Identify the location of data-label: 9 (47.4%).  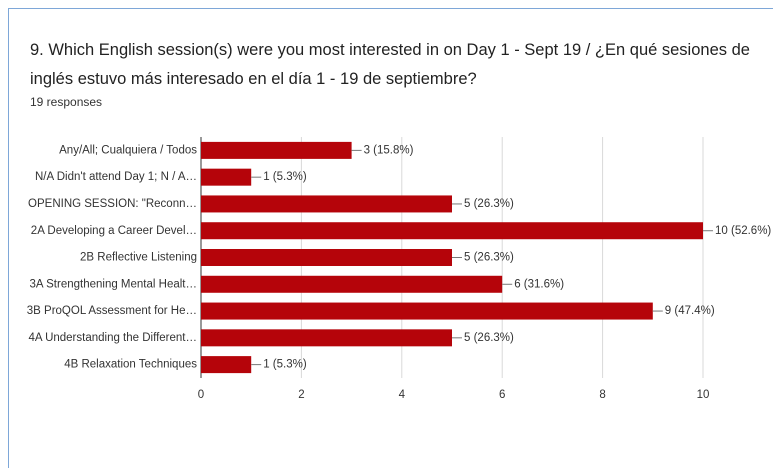
(690, 311).